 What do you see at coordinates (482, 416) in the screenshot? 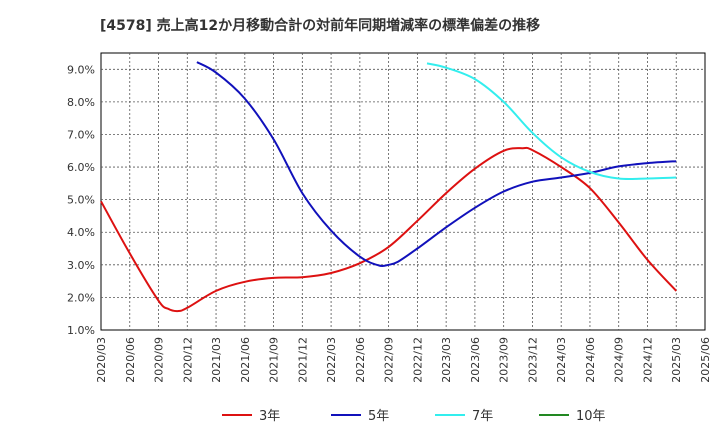
I see `legend-label-3: 7年` at bounding box center [482, 416].